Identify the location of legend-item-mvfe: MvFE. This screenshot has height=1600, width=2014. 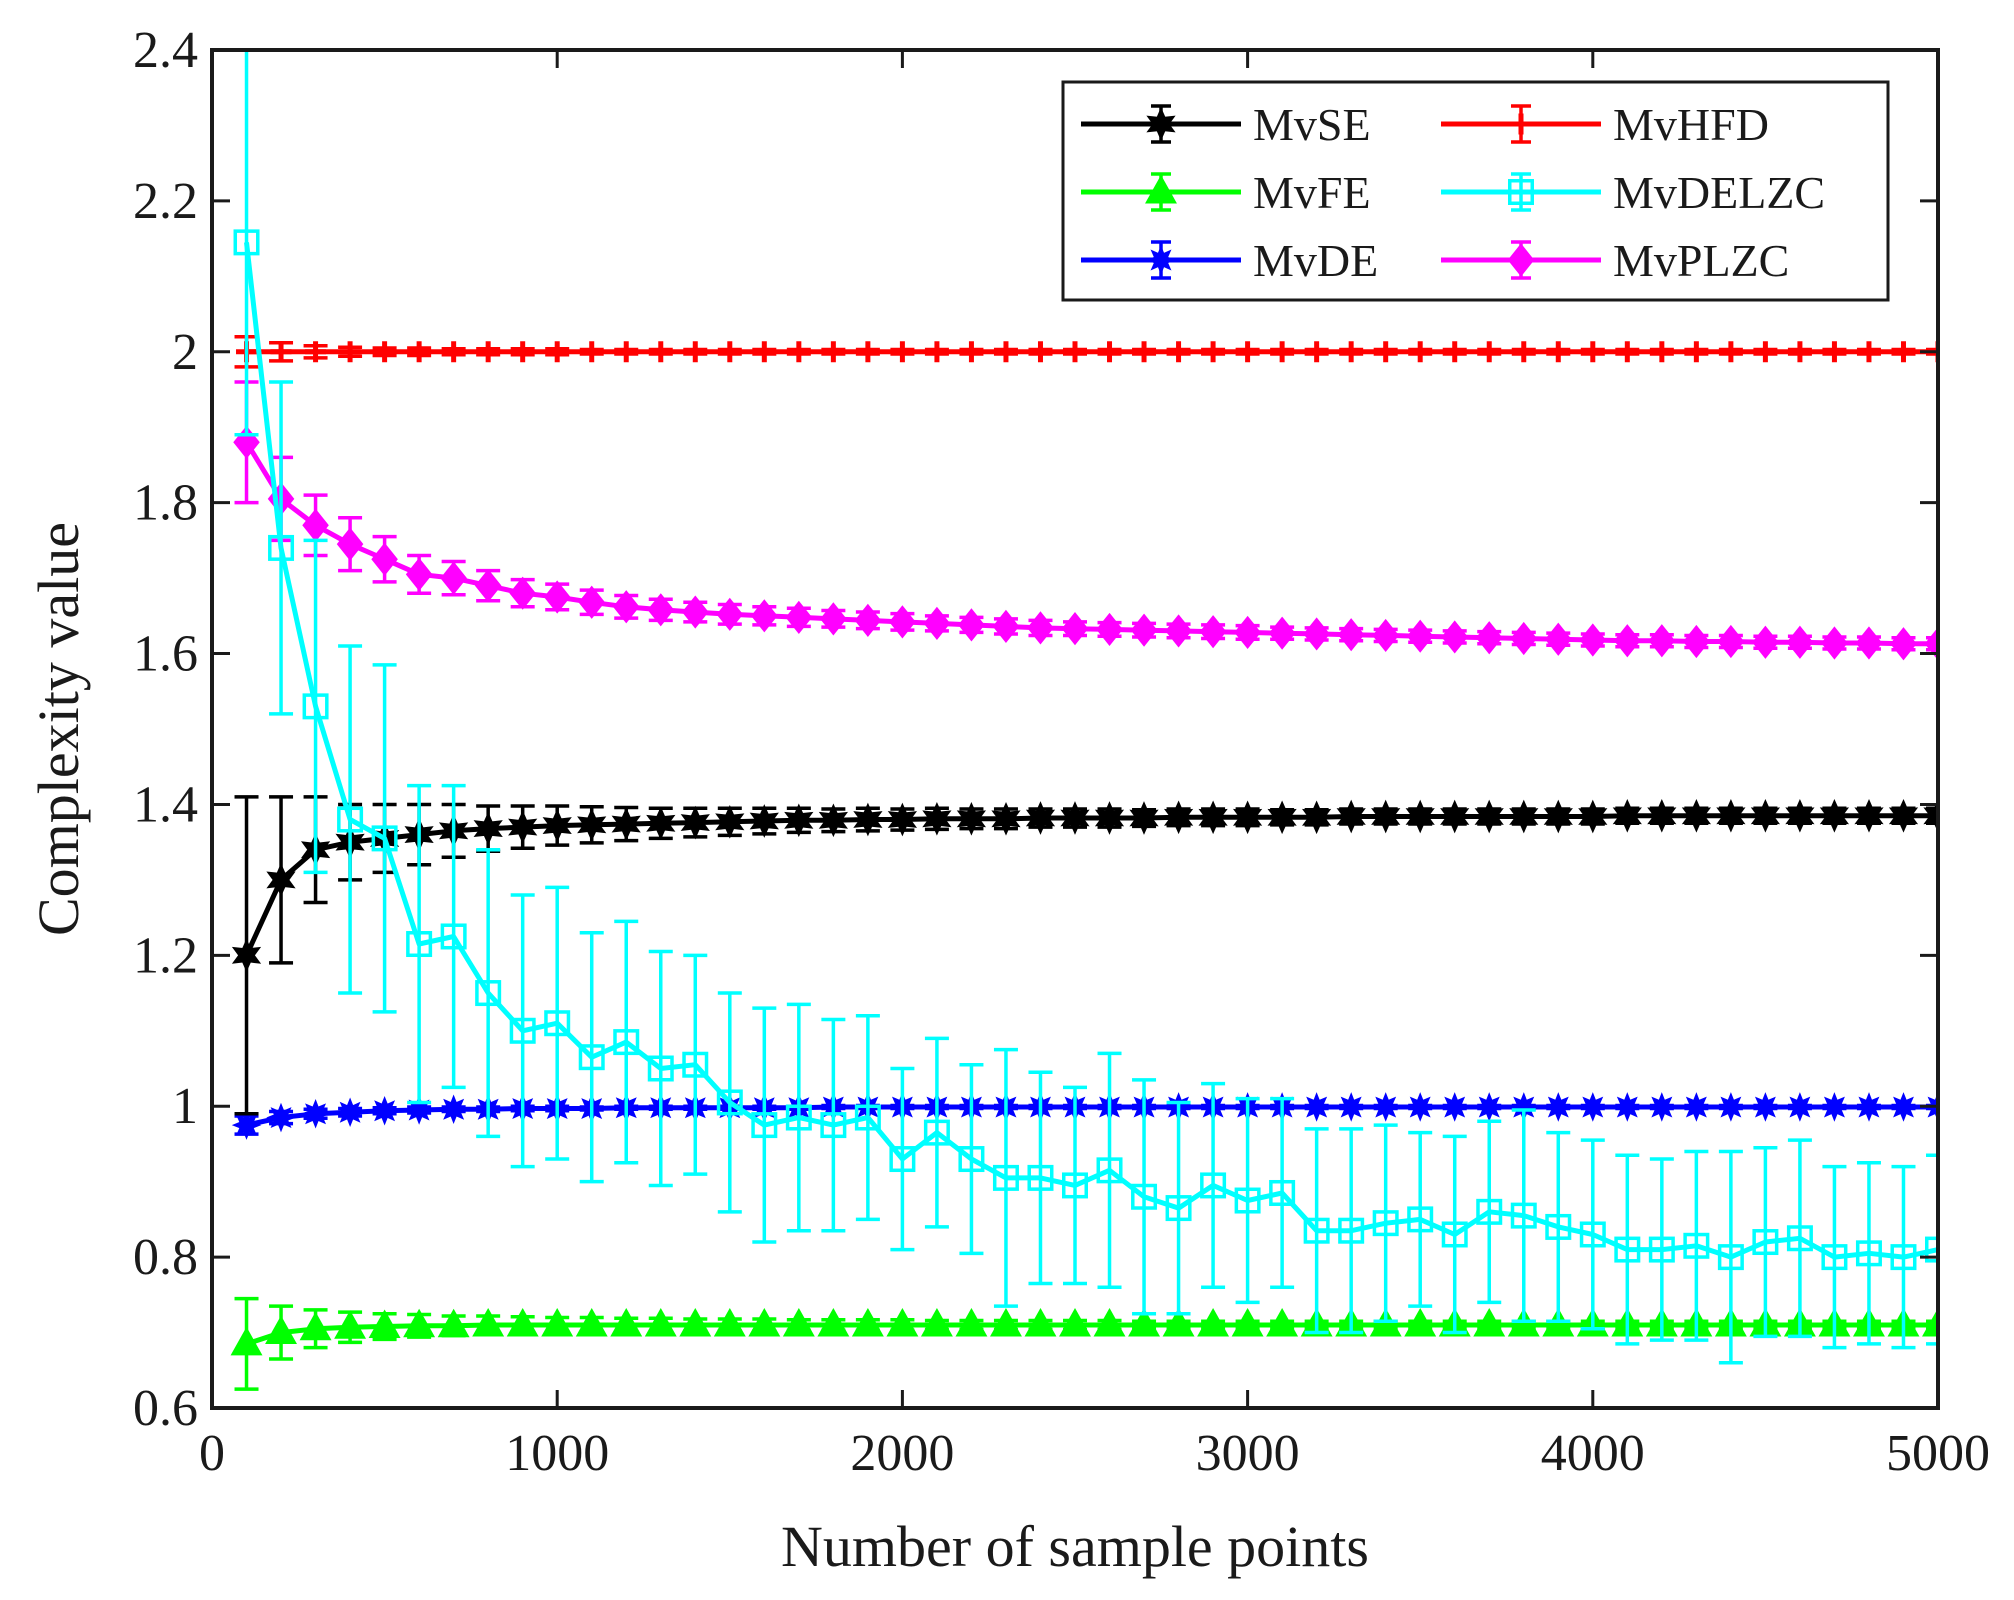
(1226, 192).